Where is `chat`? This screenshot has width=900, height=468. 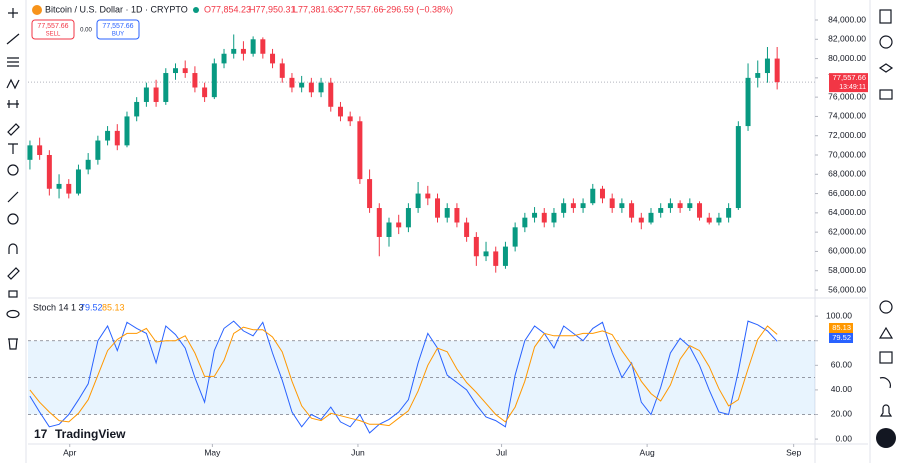
chat is located at coordinates (886, 94).